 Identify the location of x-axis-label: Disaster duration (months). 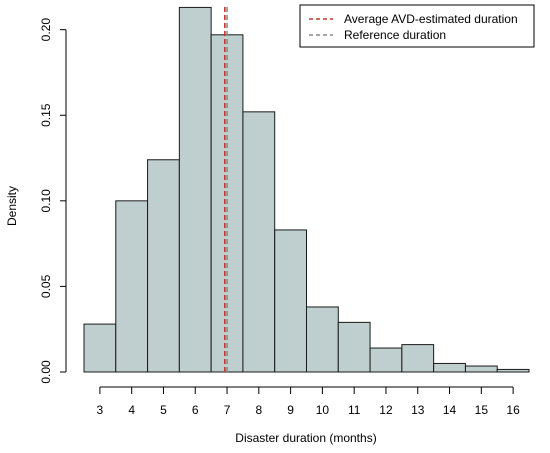
(305, 438).